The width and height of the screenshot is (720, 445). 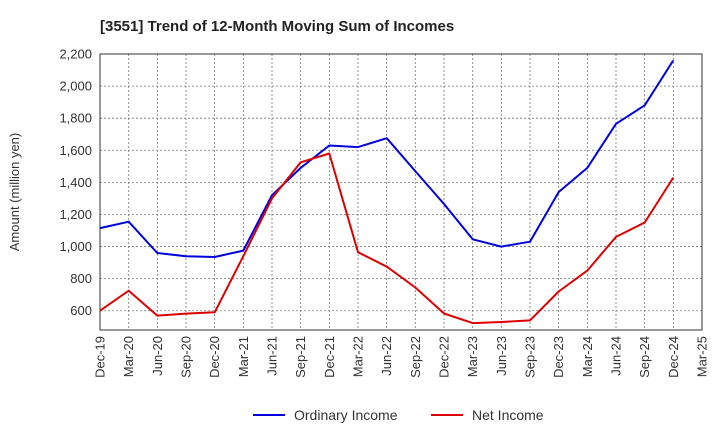 What do you see at coordinates (75, 214) in the screenshot?
I see `y-tick-label: 1,200` at bounding box center [75, 214].